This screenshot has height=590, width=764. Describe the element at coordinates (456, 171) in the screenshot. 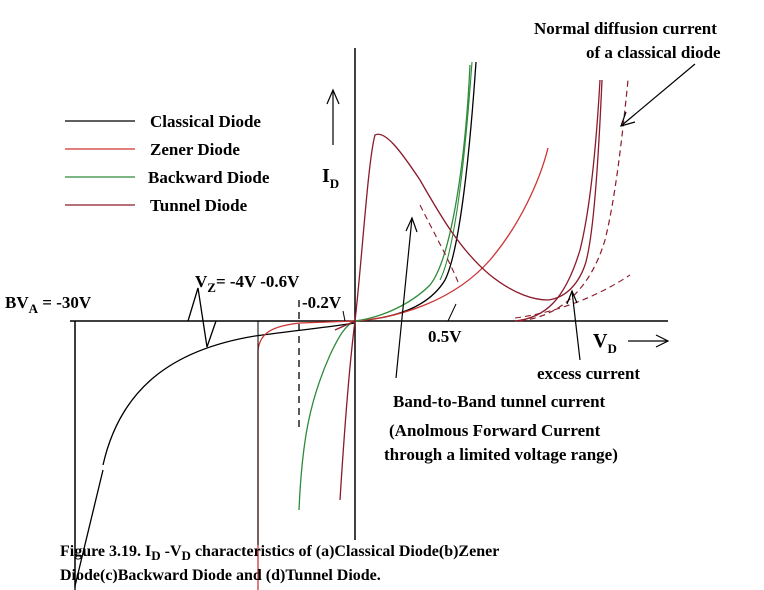

I see `curve-backward-forward` at that location.